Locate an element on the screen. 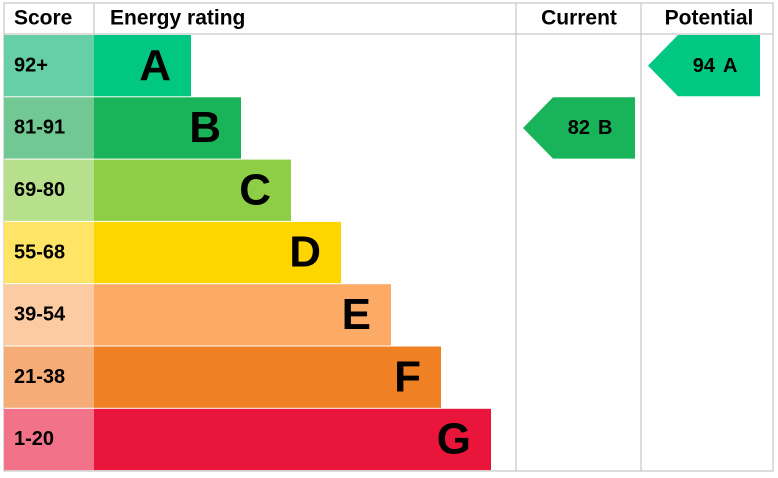 The width and height of the screenshot is (778, 478). potential-rating: A is located at coordinates (730, 66).